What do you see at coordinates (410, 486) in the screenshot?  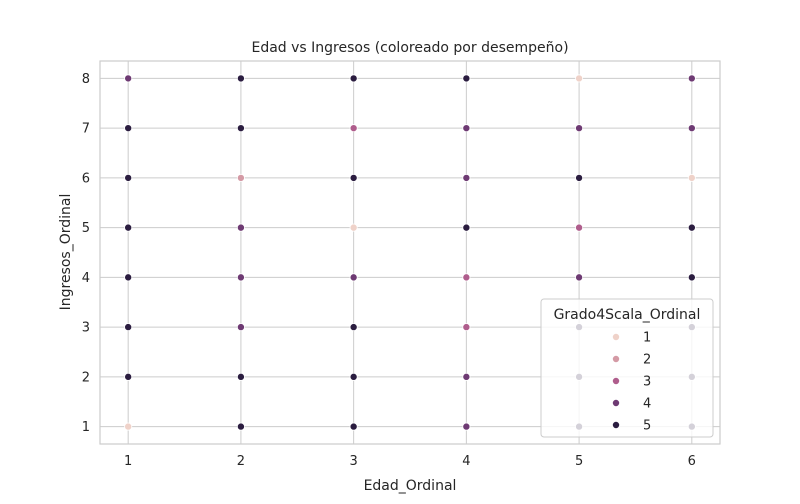 I see `x-axis-label: Edad_Ordinal` at bounding box center [410, 486].